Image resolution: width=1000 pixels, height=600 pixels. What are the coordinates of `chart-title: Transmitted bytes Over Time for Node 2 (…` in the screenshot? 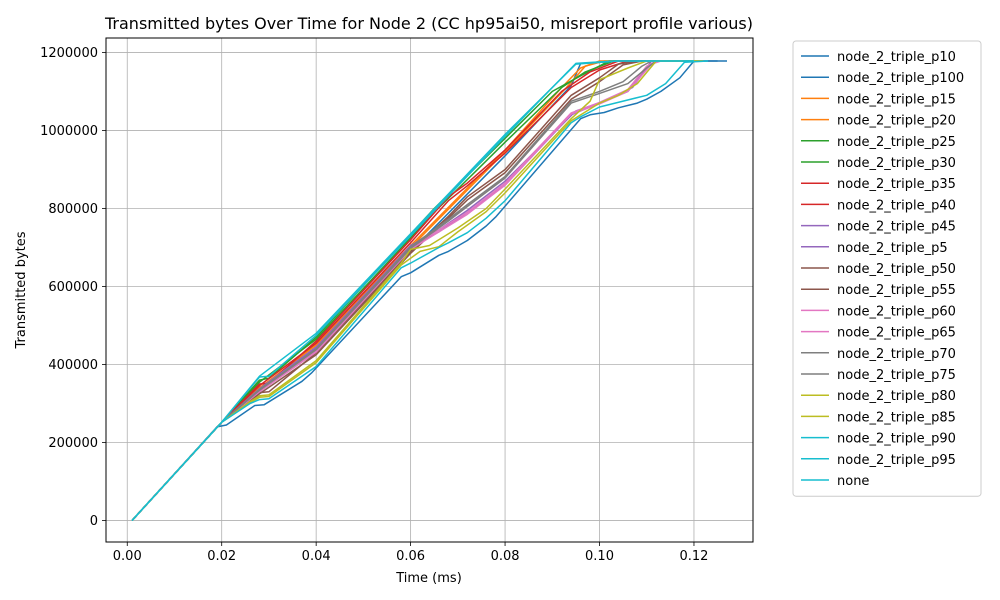 It's located at (428, 23).